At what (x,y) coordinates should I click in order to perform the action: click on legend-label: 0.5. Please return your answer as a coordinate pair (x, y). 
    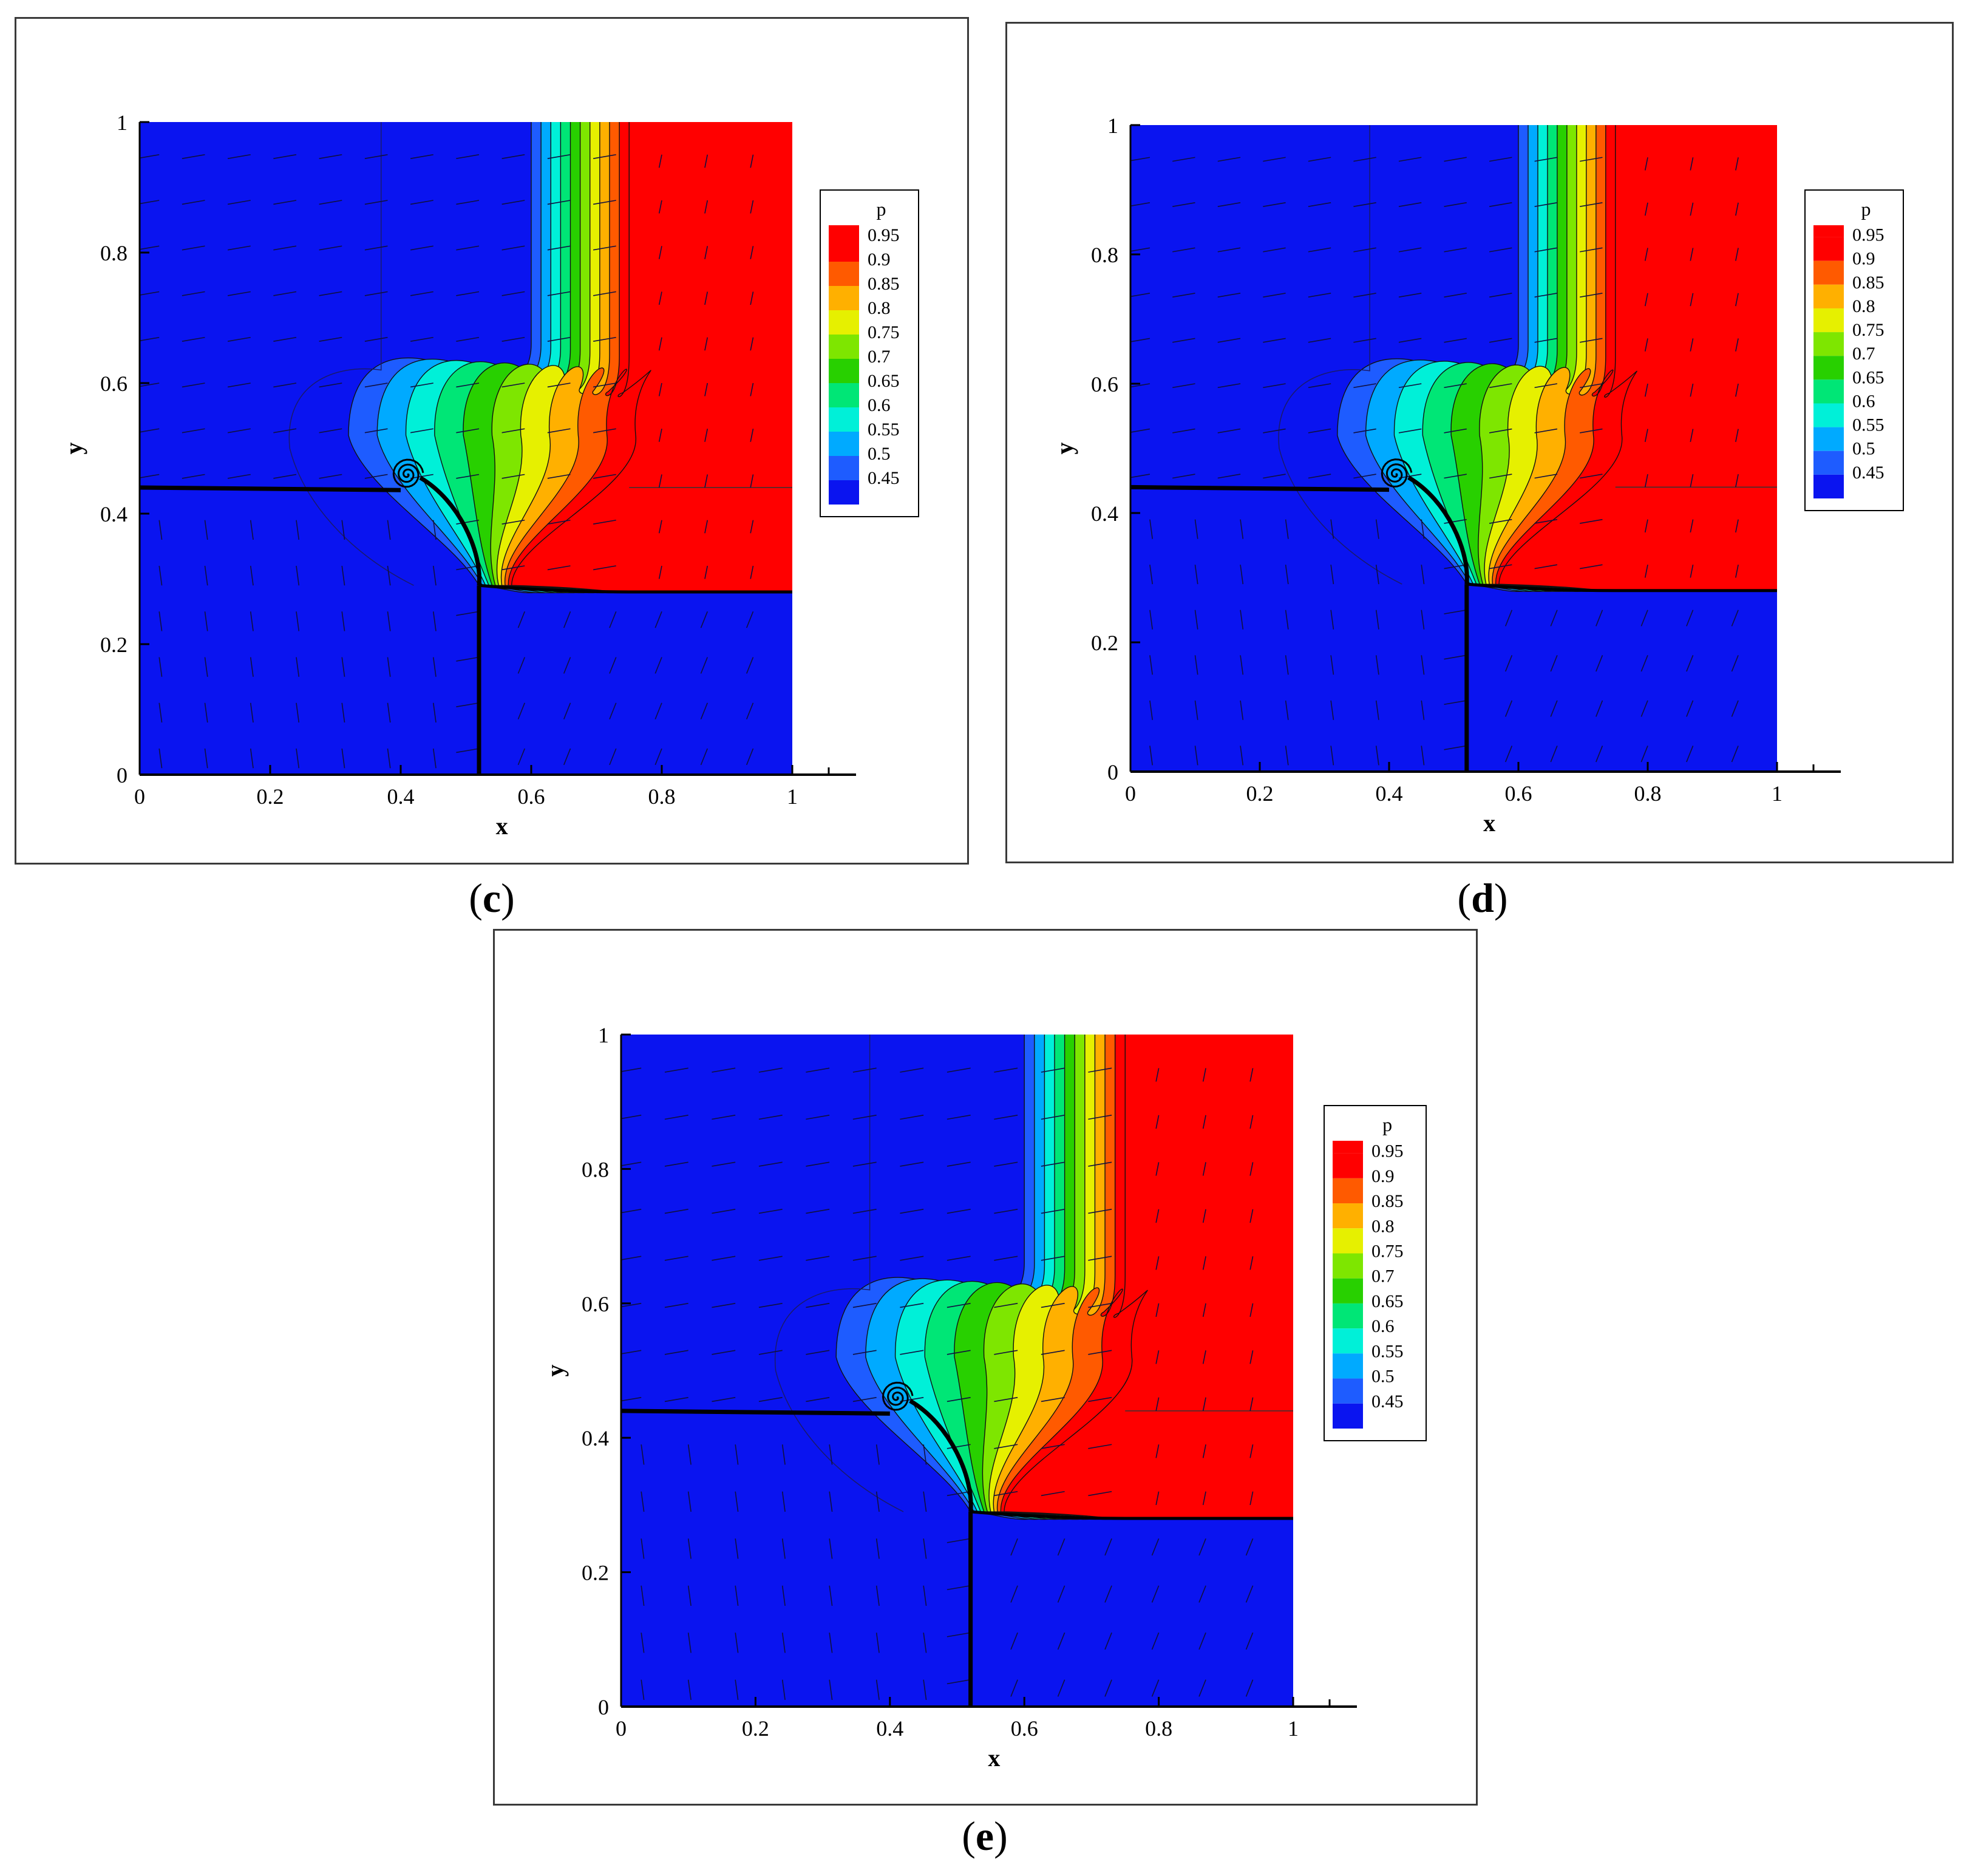
    Looking at the image, I should click on (1383, 1377).